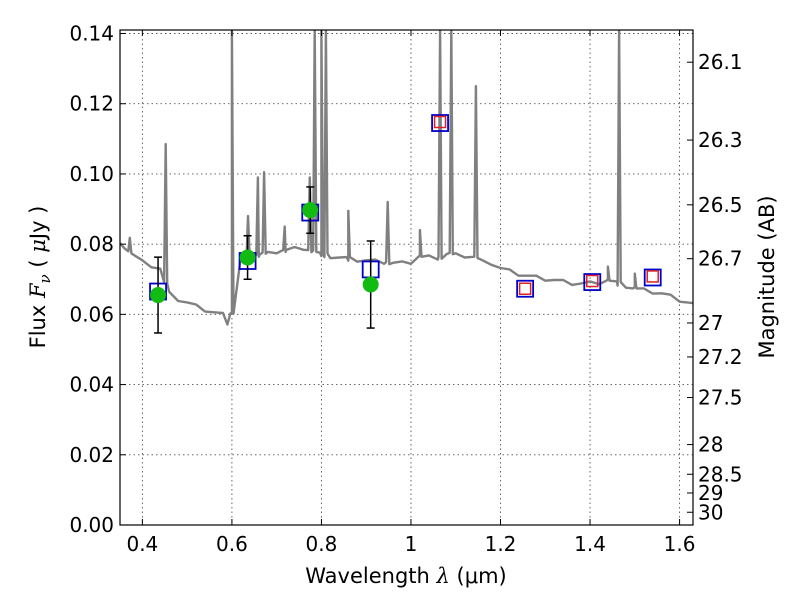  I want to click on x-tick-label: 0.4, so click(142, 544).